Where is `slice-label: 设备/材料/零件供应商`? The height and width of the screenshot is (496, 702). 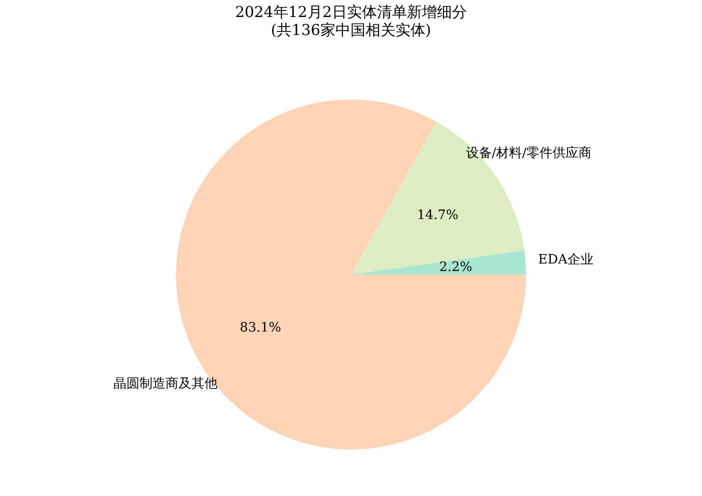
slice-label: 设备/材料/零件供应商 is located at coordinates (529, 152).